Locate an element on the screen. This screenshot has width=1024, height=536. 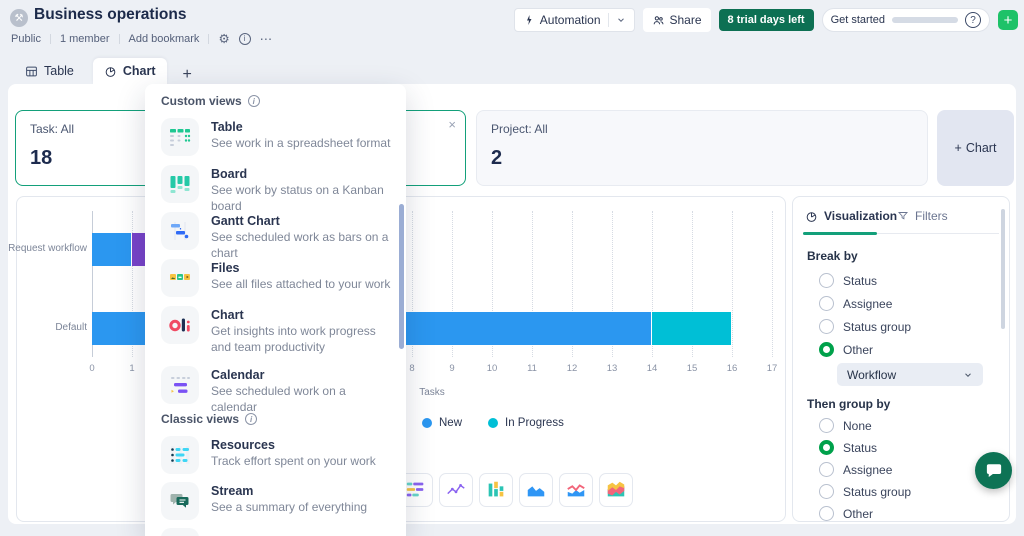
board-meta: Public 1 member Add bookmark ⚙ i ⋯ is located at coordinates (141, 39).